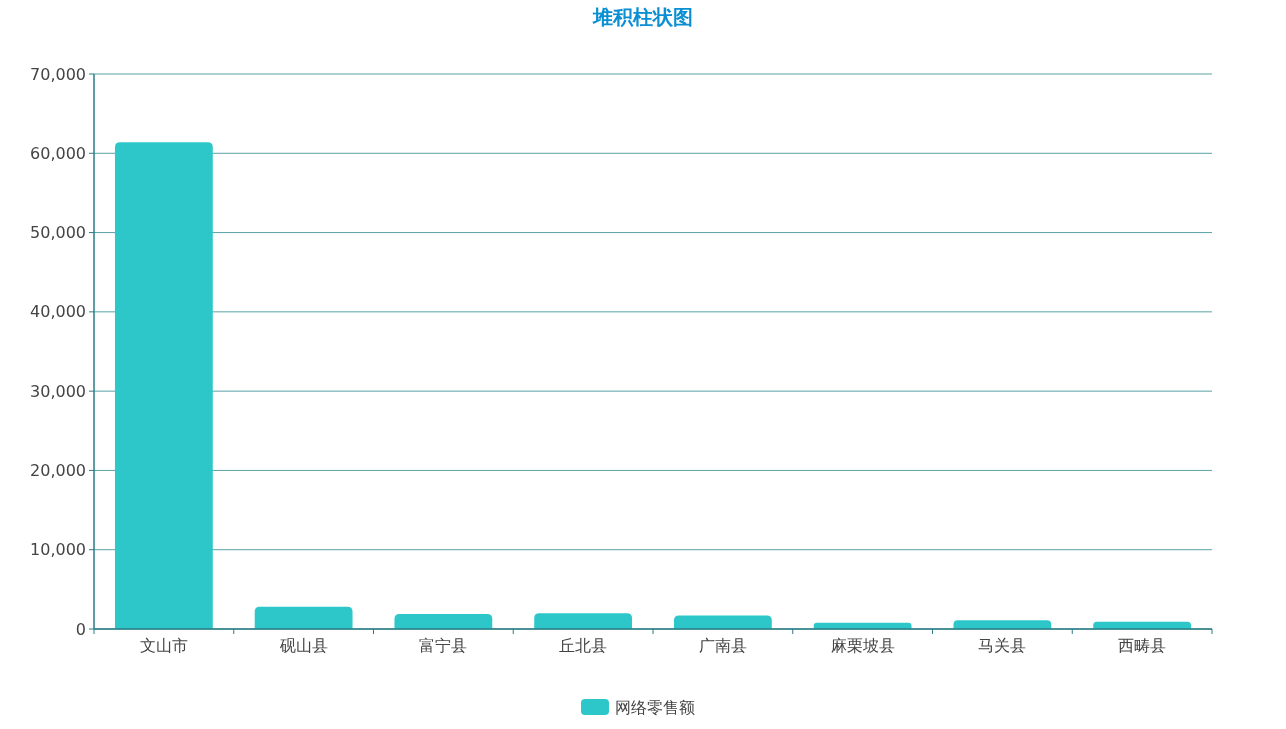 The image size is (1286, 729). What do you see at coordinates (58, 312) in the screenshot?
I see `y-tick-label: 40,000` at bounding box center [58, 312].